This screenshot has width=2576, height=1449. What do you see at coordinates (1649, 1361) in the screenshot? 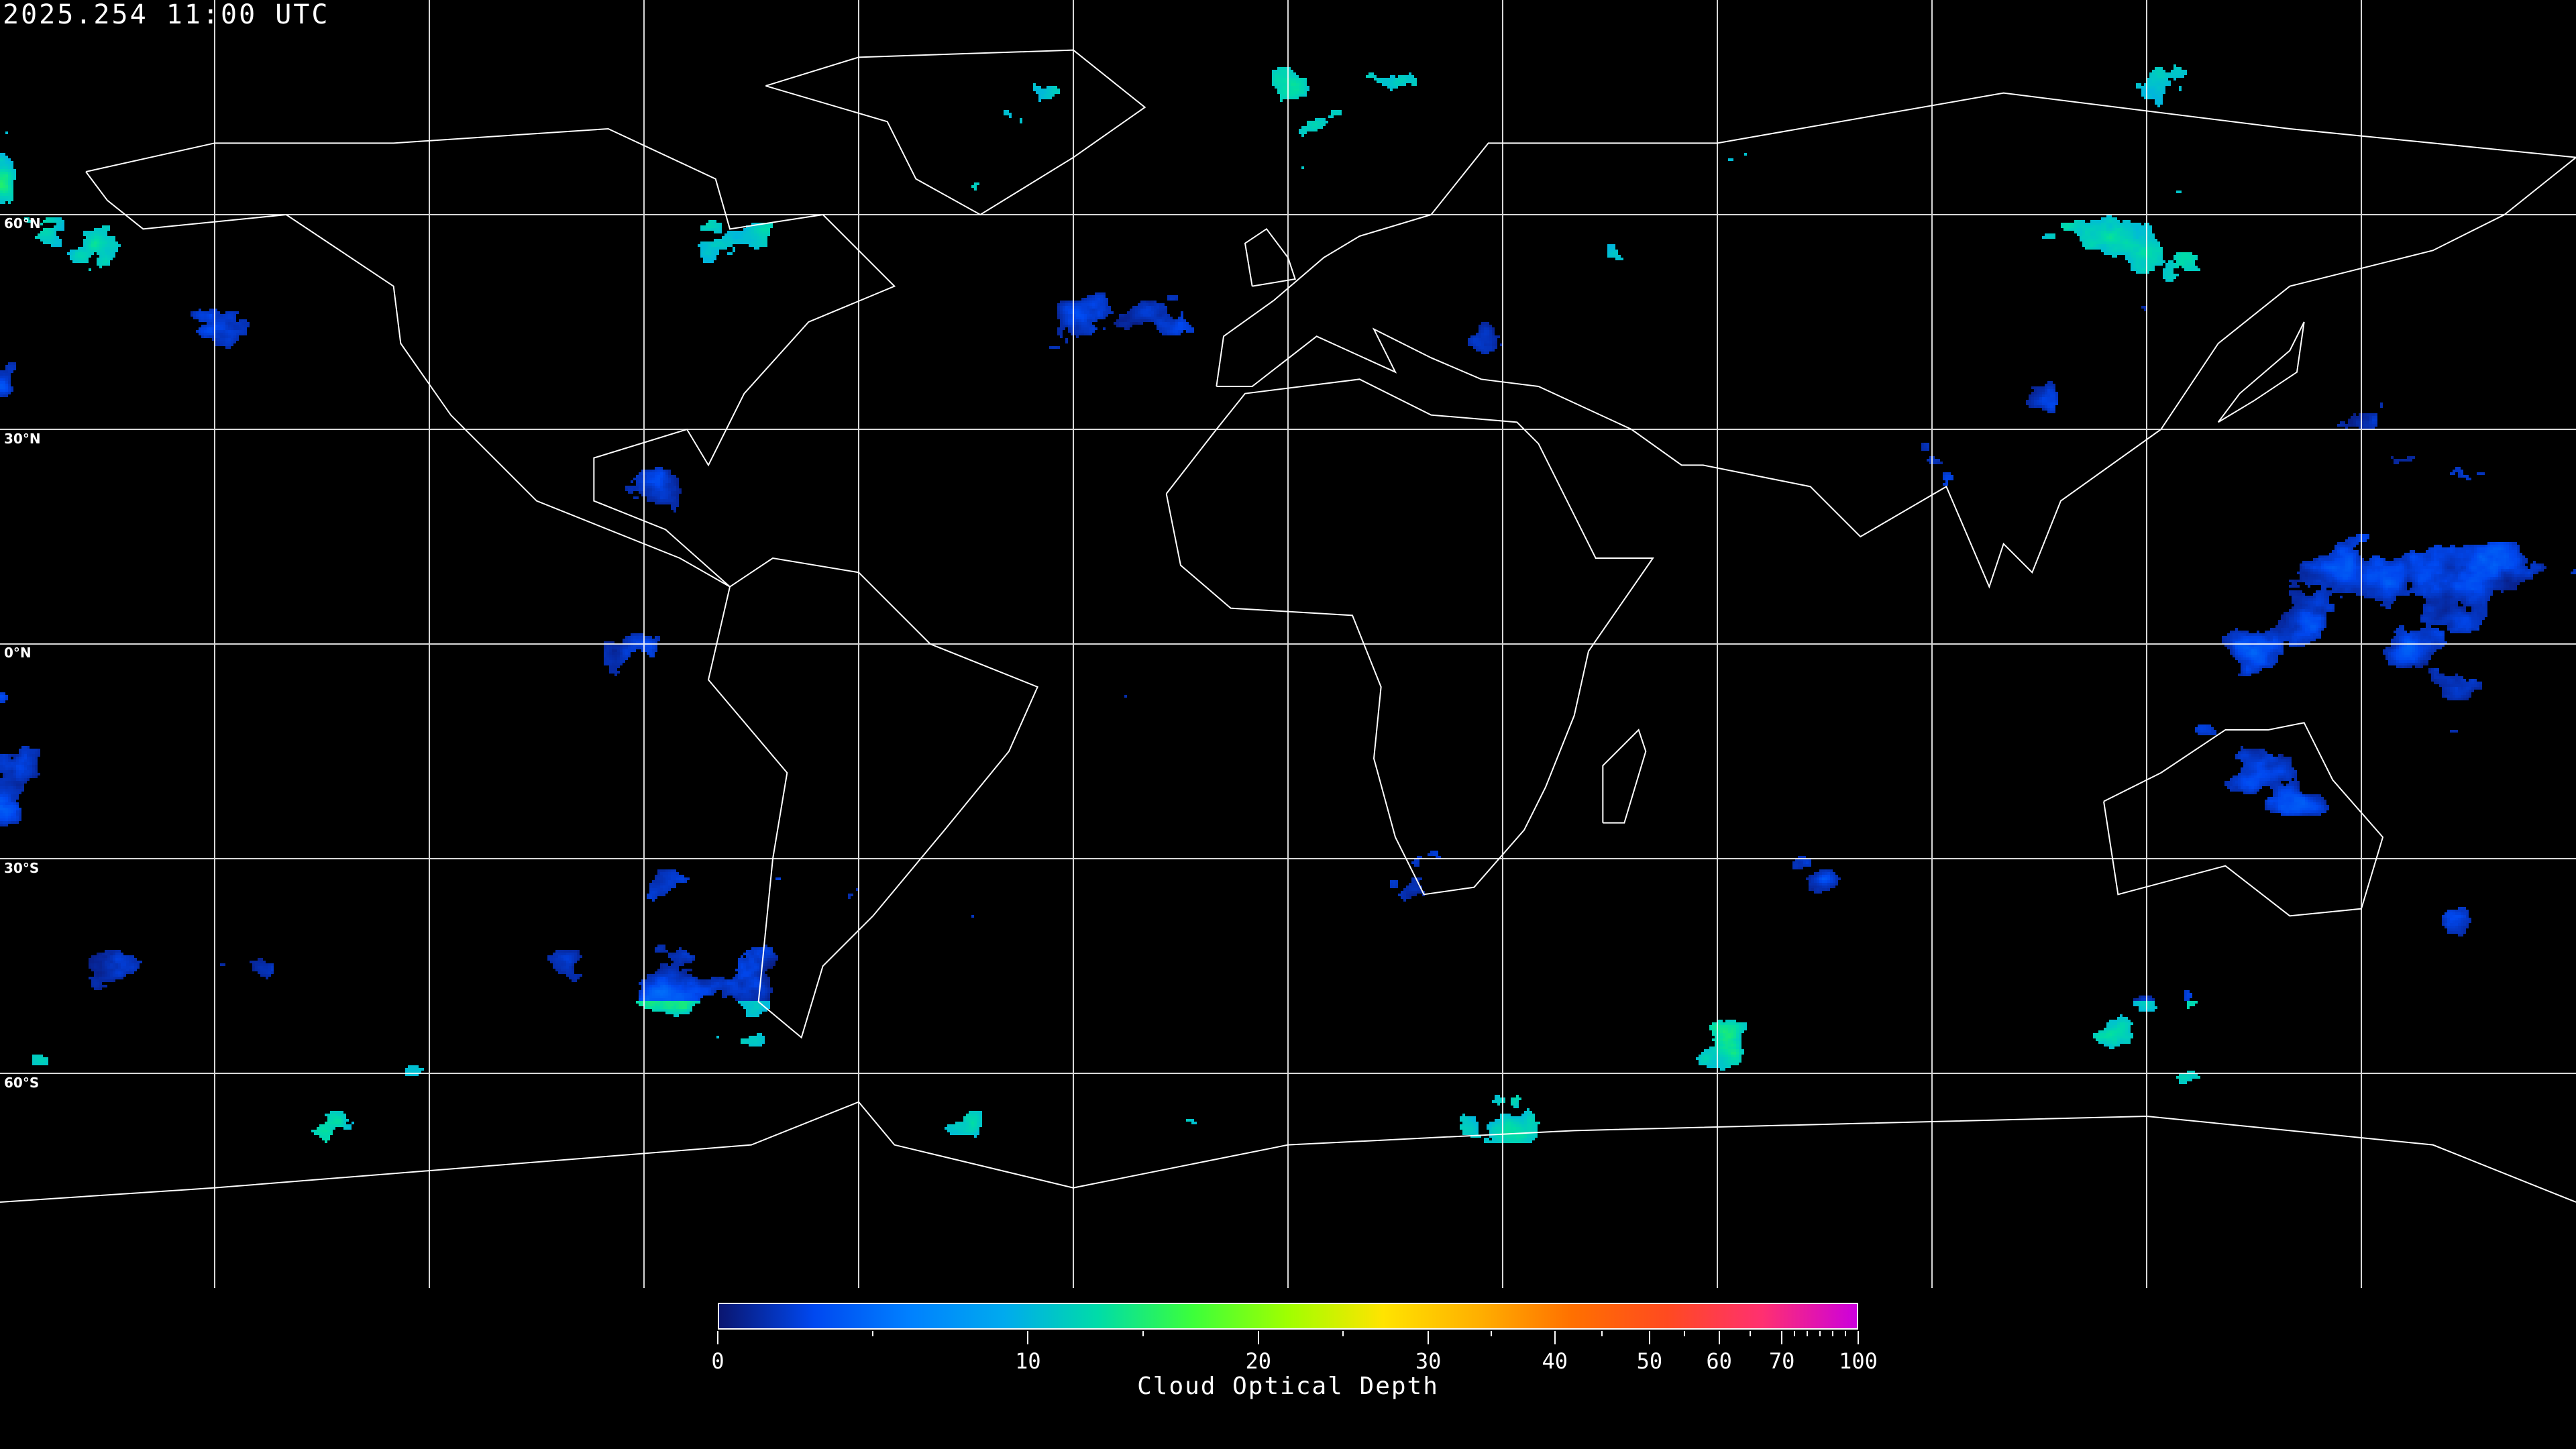
I see `colorbar-tick-label: 50` at bounding box center [1649, 1361].